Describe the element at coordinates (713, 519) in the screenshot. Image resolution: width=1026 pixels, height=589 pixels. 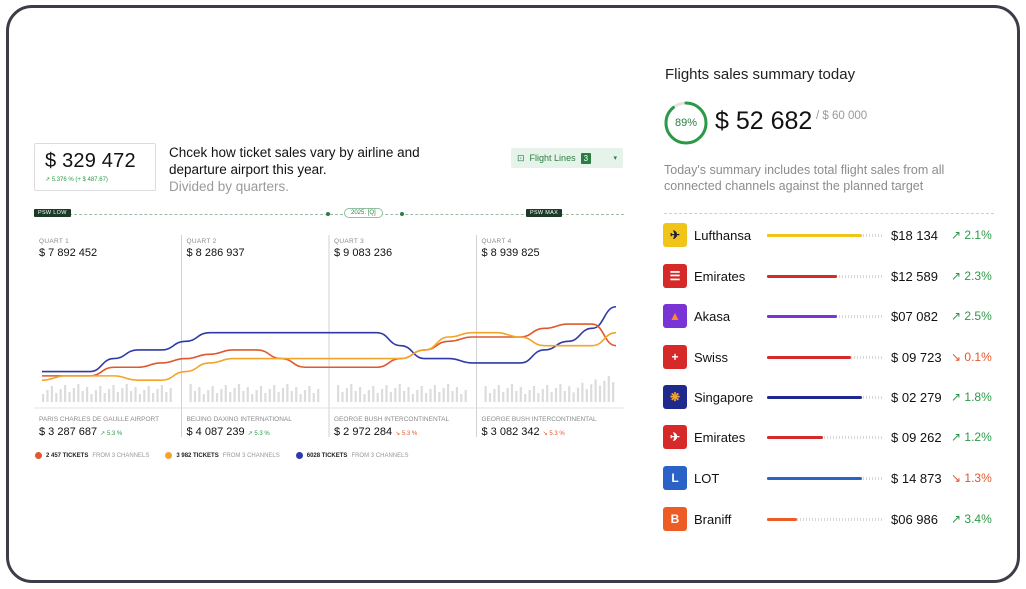
I see `airline-name: Braniff` at that location.